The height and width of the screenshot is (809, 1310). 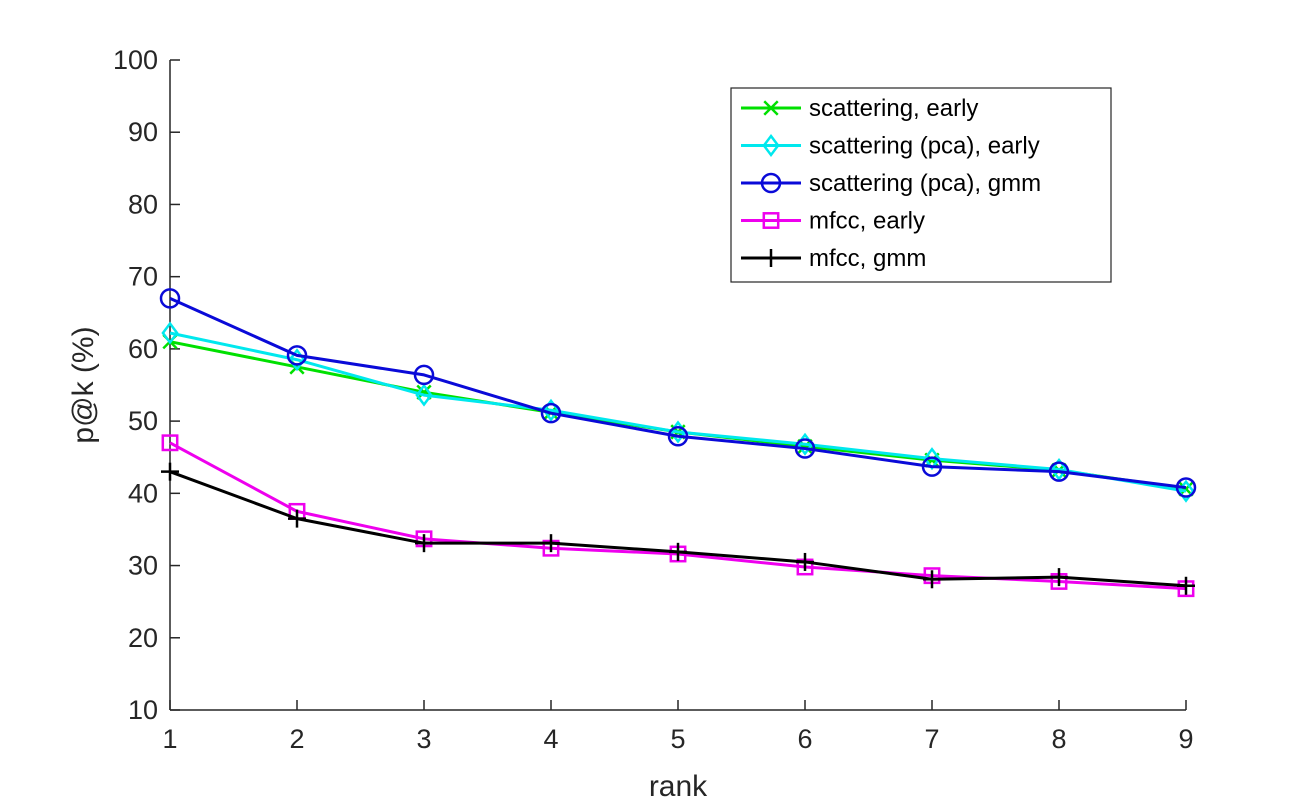 What do you see at coordinates (1058, 739) in the screenshot?
I see `x-tick-label: 8` at bounding box center [1058, 739].